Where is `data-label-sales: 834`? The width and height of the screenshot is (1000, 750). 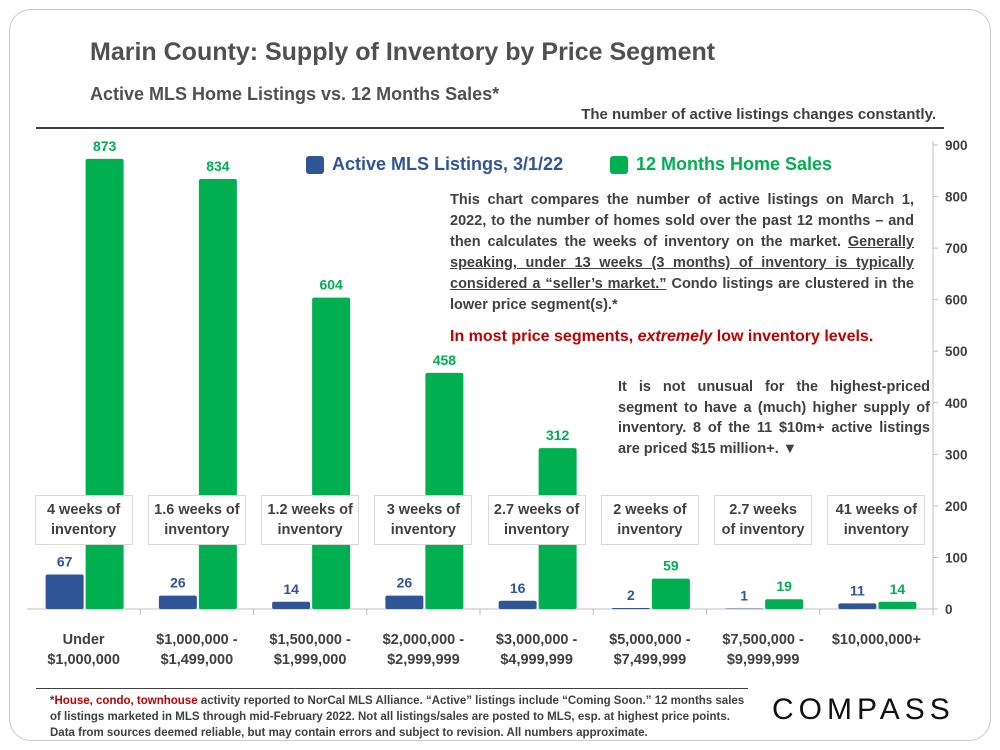
data-label-sales: 834 is located at coordinates (218, 166).